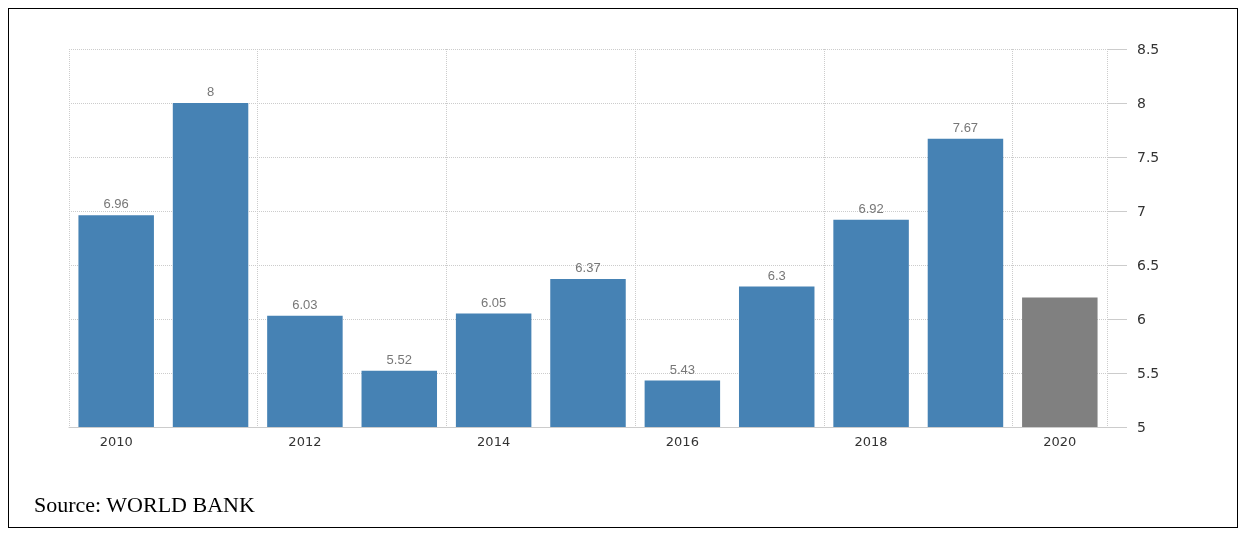  Describe the element at coordinates (1148, 265) in the screenshot. I see `y-tick-label: 6.5` at that location.